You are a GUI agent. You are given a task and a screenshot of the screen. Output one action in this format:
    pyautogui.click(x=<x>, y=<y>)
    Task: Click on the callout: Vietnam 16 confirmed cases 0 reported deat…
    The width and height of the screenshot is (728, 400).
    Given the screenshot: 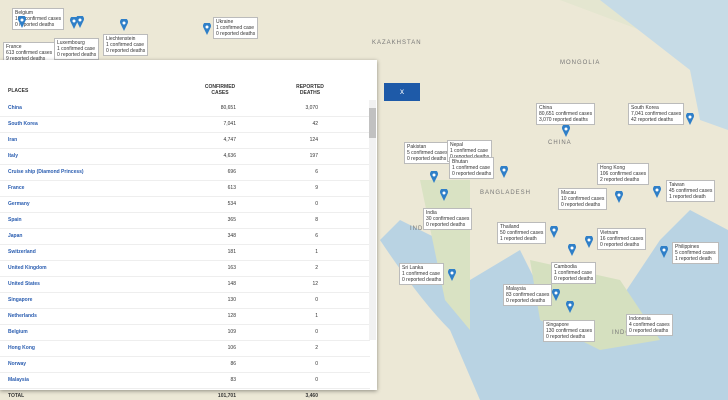 What is the action you would take?
    pyautogui.click(x=622, y=239)
    